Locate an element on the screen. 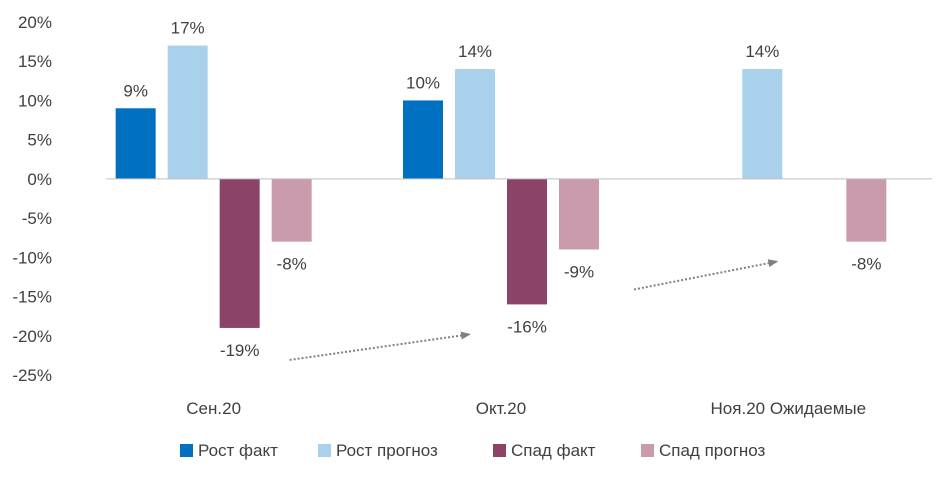 The image size is (947, 477). y-tick-label: 5% is located at coordinates (39, 140).